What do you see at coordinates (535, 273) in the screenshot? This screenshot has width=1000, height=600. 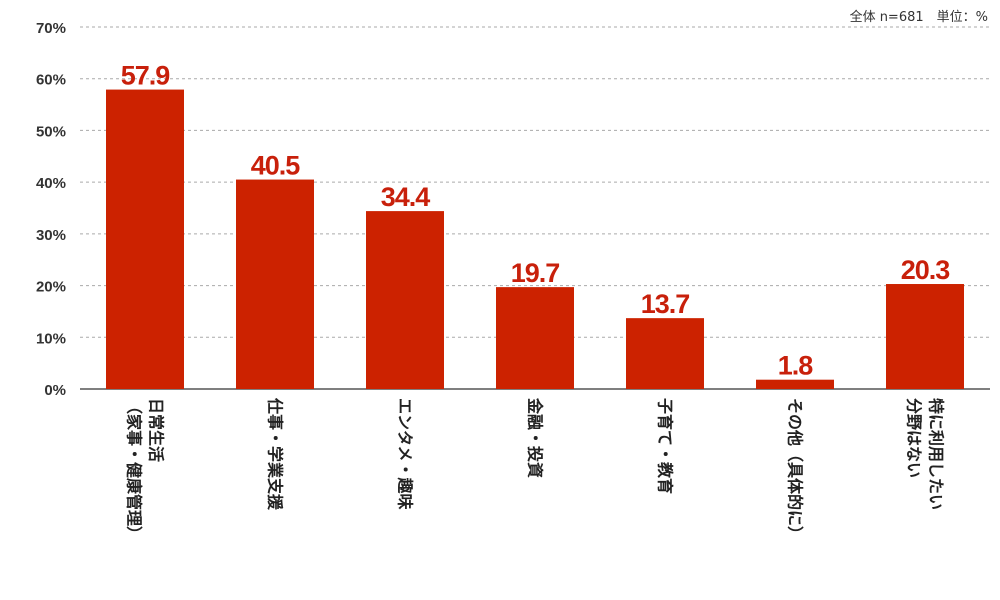 I see `data-label: 19.7` at bounding box center [535, 273].